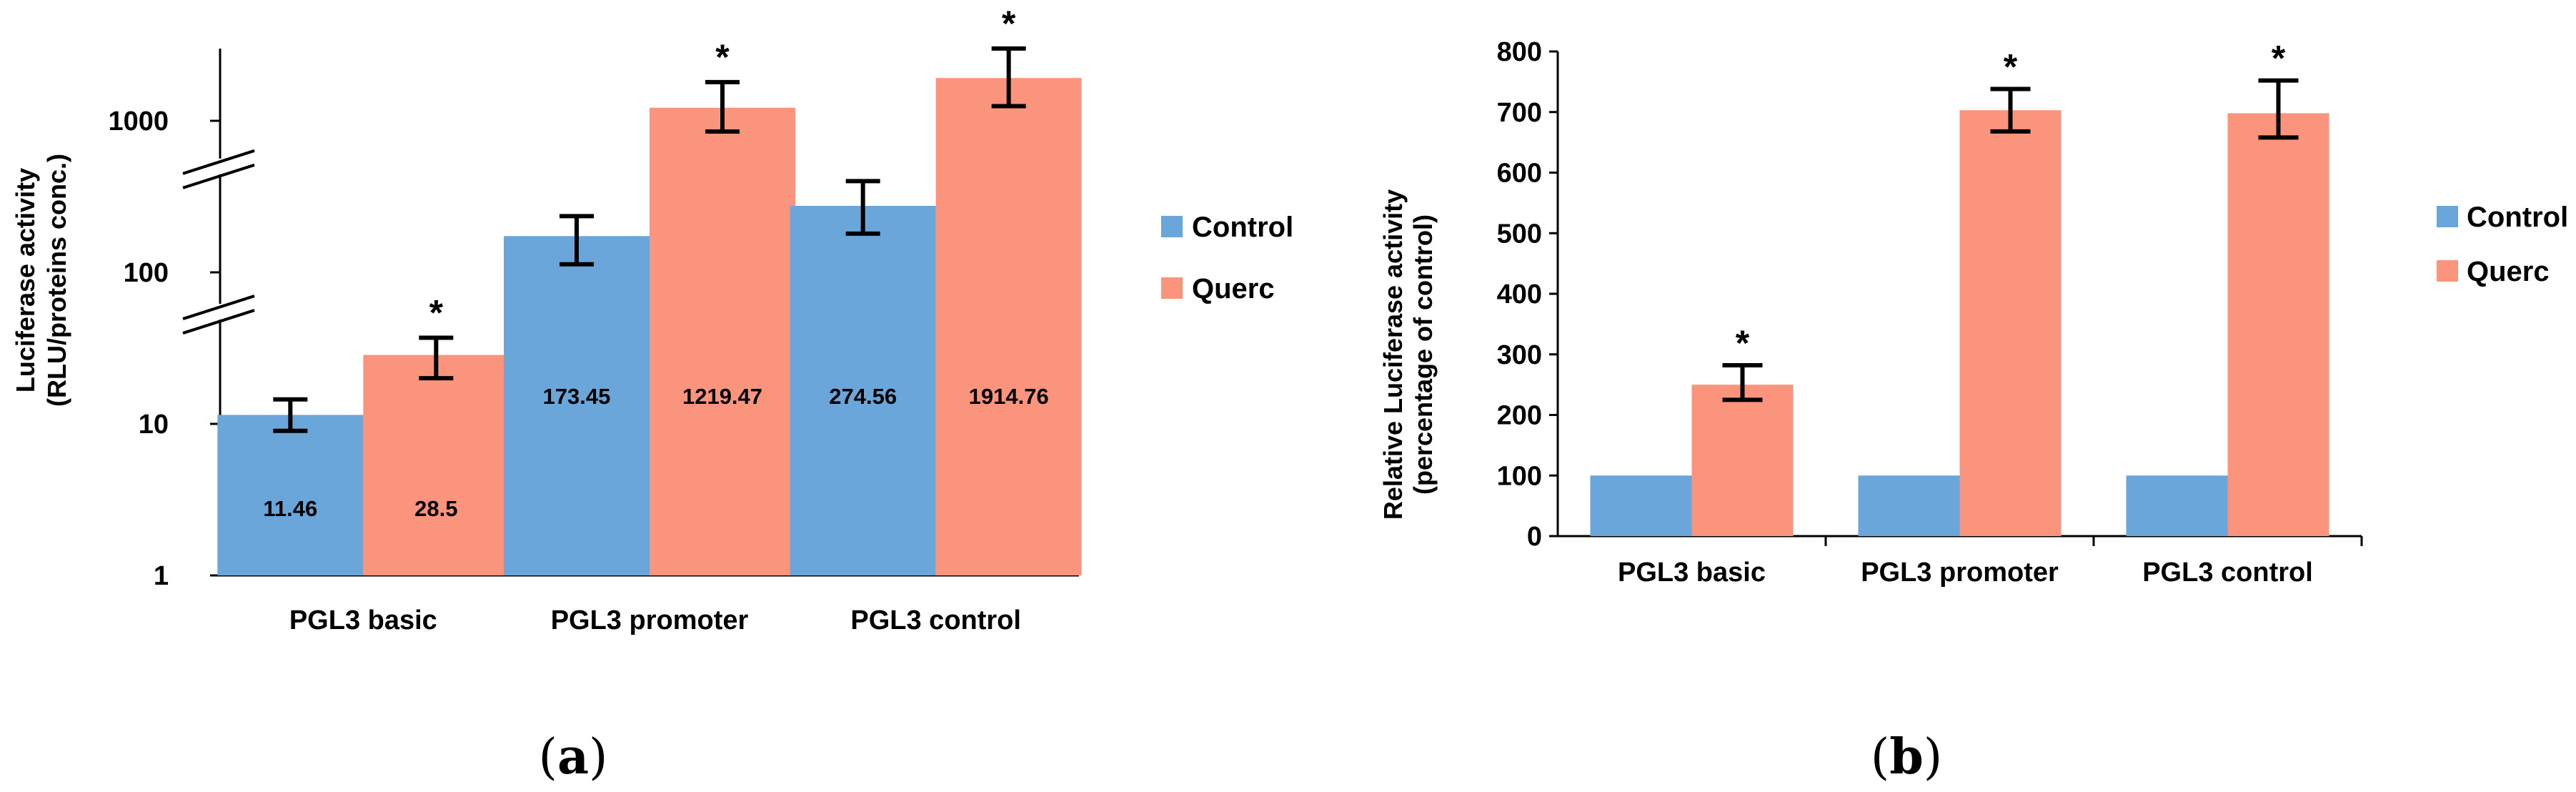 The width and height of the screenshot is (2576, 792). I want to click on chart-b-legend-swatch-control, so click(2447, 216).